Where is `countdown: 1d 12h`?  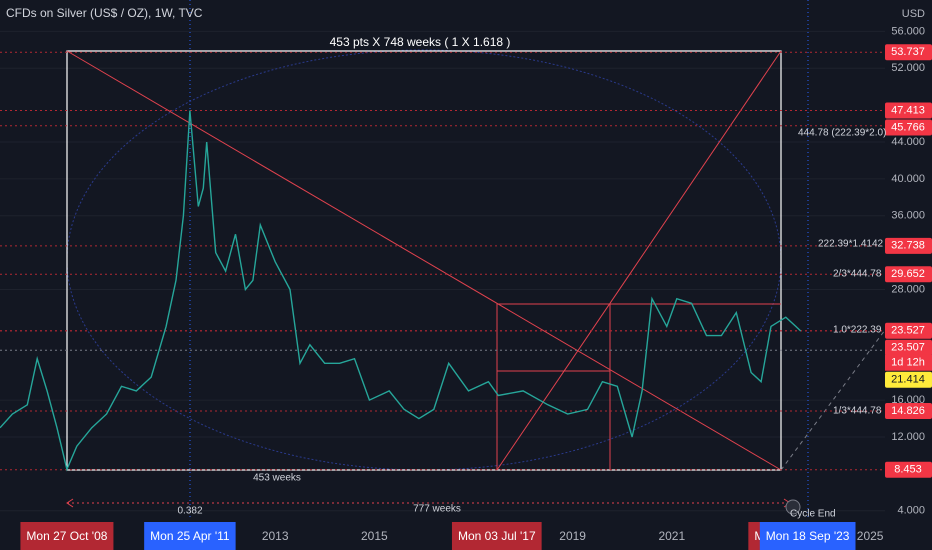
countdown: 1d 12h is located at coordinates (908, 363).